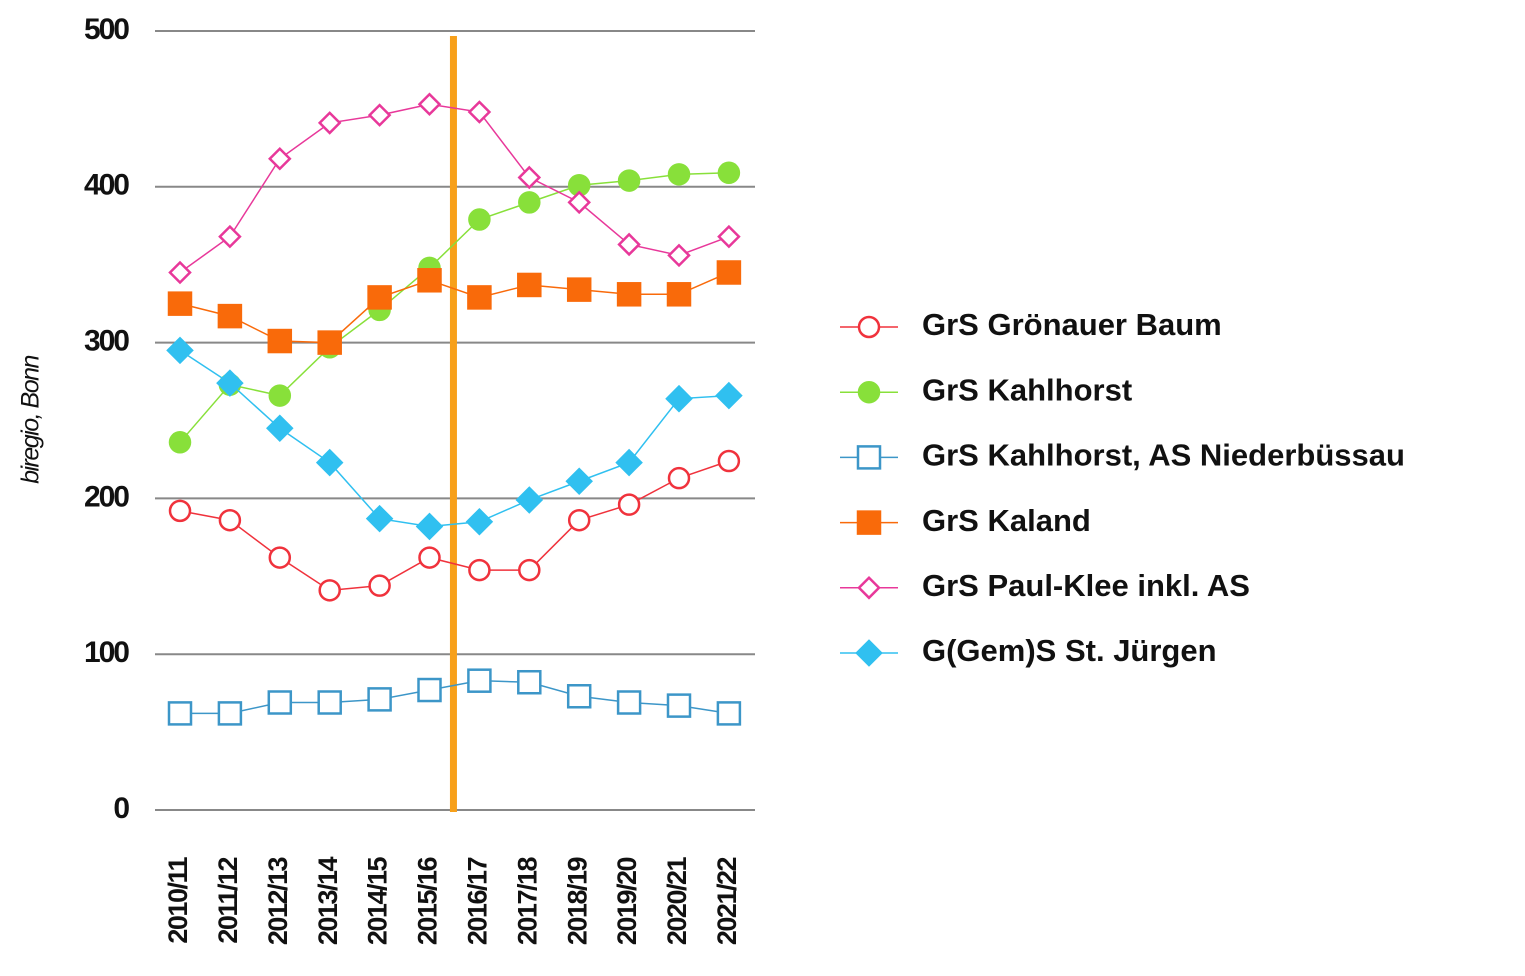 The width and height of the screenshot is (1525, 976). I want to click on x-tick-label: 2020/21, so click(677, 901).